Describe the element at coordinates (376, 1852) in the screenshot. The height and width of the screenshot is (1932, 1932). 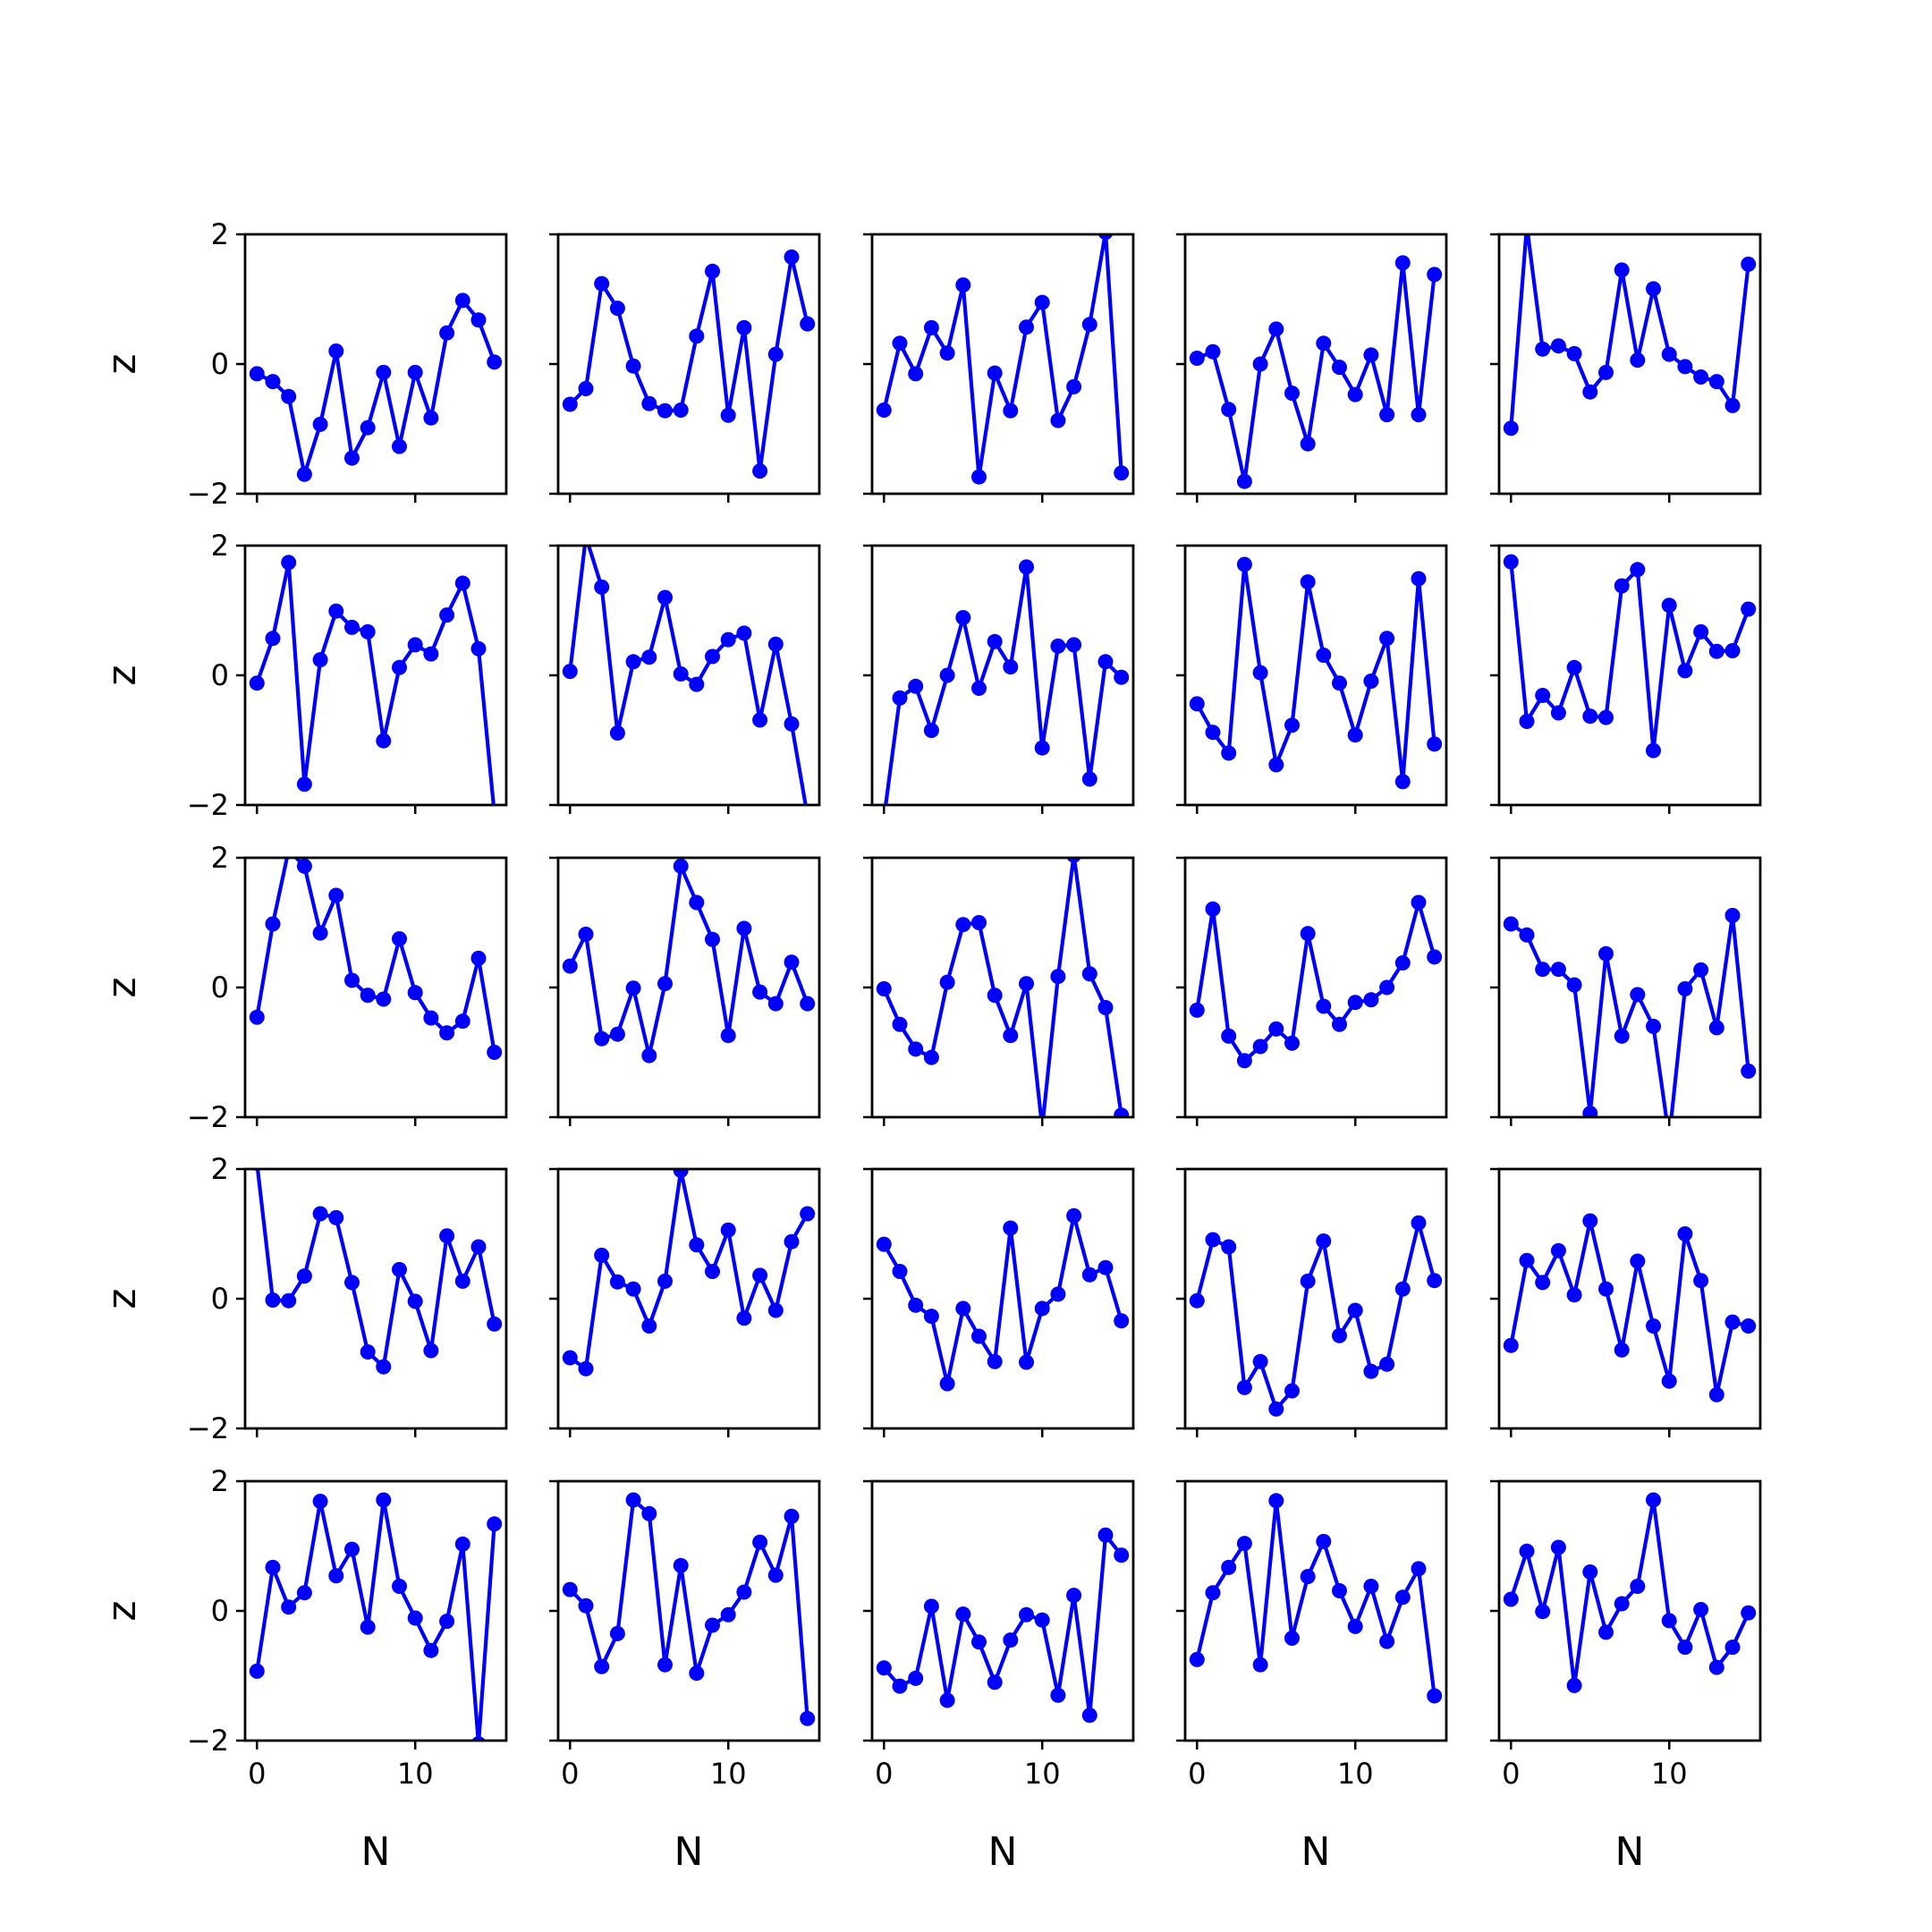
I see `x-axis-label: N` at that location.